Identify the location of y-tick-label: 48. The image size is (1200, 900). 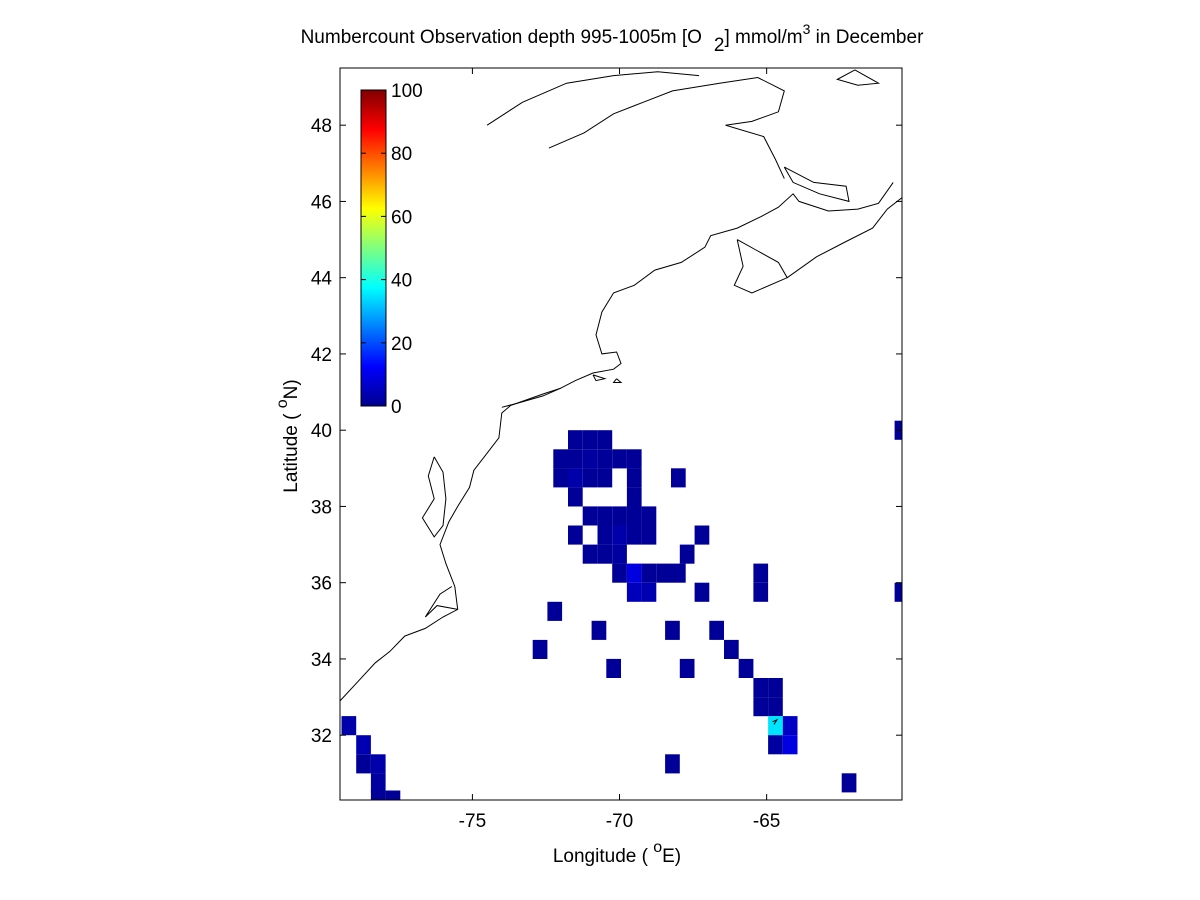
(321, 126).